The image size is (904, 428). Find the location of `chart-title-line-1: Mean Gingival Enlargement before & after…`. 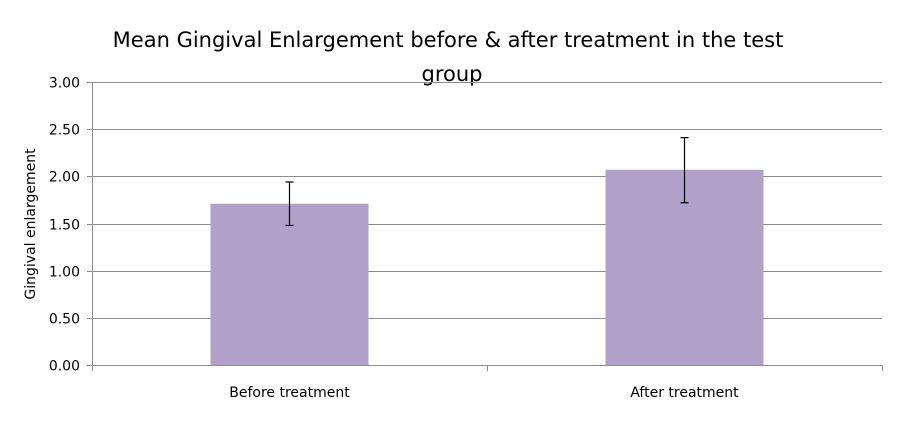

chart-title-line-1: Mean Gingival Enlargement before & after… is located at coordinates (448, 40).